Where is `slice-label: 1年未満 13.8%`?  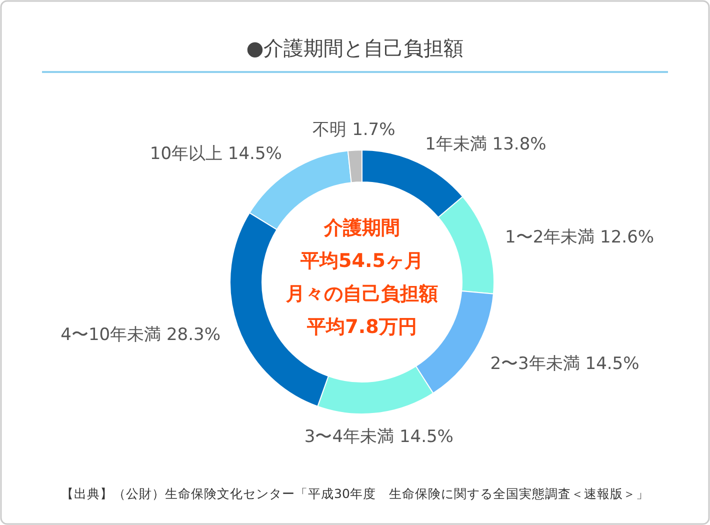 slice-label: 1年未満 13.8% is located at coordinates (485, 144).